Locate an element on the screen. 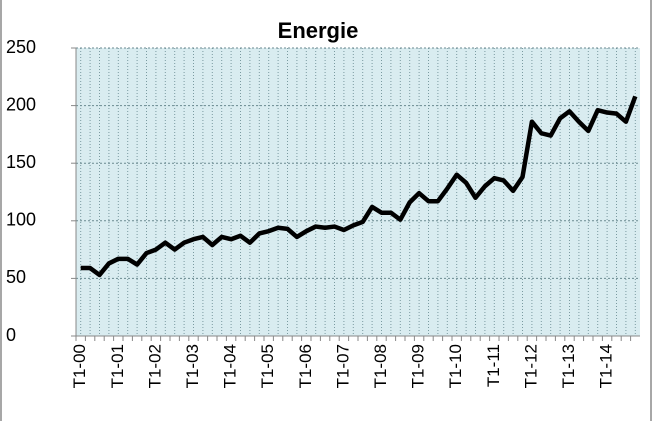 This screenshot has width=654, height=421. chart-title: Energie is located at coordinates (318, 30).